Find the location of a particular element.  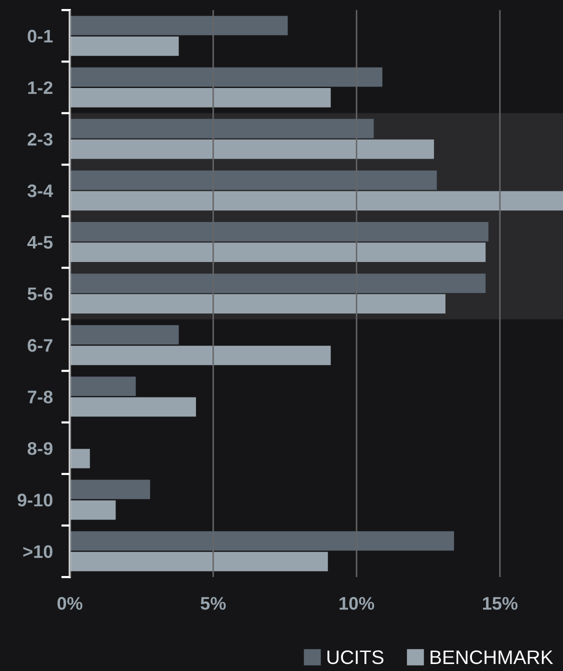

x-tick-label: 15% is located at coordinates (500, 603).